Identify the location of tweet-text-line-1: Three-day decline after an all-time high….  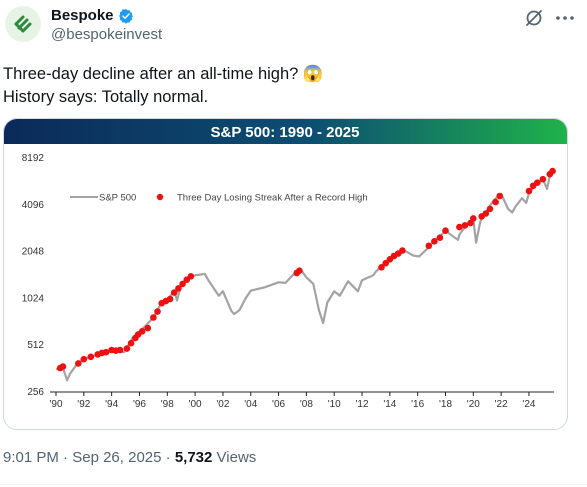
(163, 74).